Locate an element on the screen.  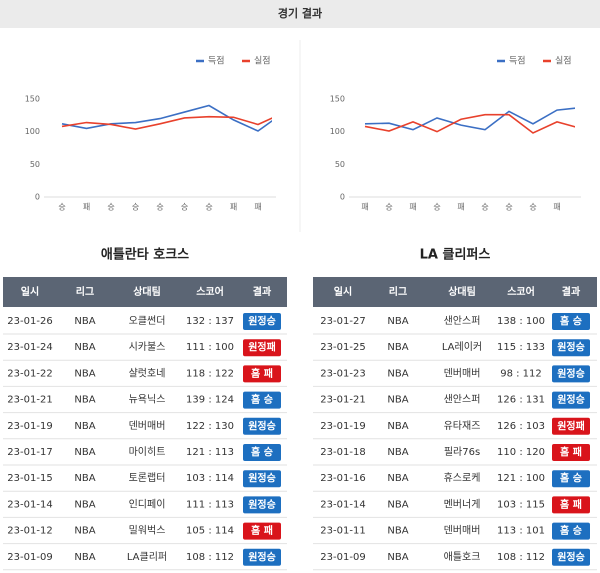
cell-opponent: 토론랩터 is located at coordinates (147, 478).